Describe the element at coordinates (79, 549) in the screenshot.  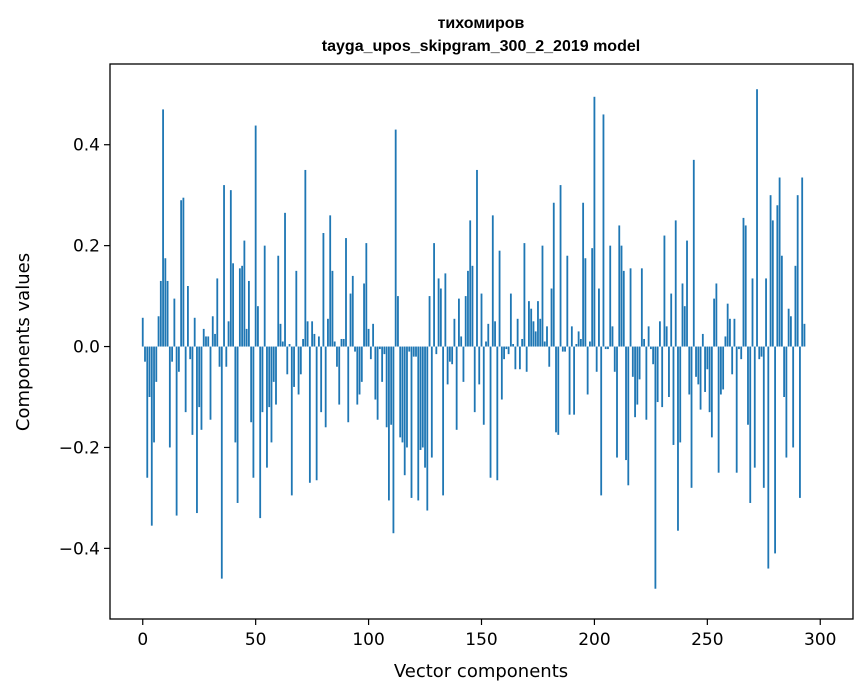
I see `y-tick-label: −0.4` at that location.